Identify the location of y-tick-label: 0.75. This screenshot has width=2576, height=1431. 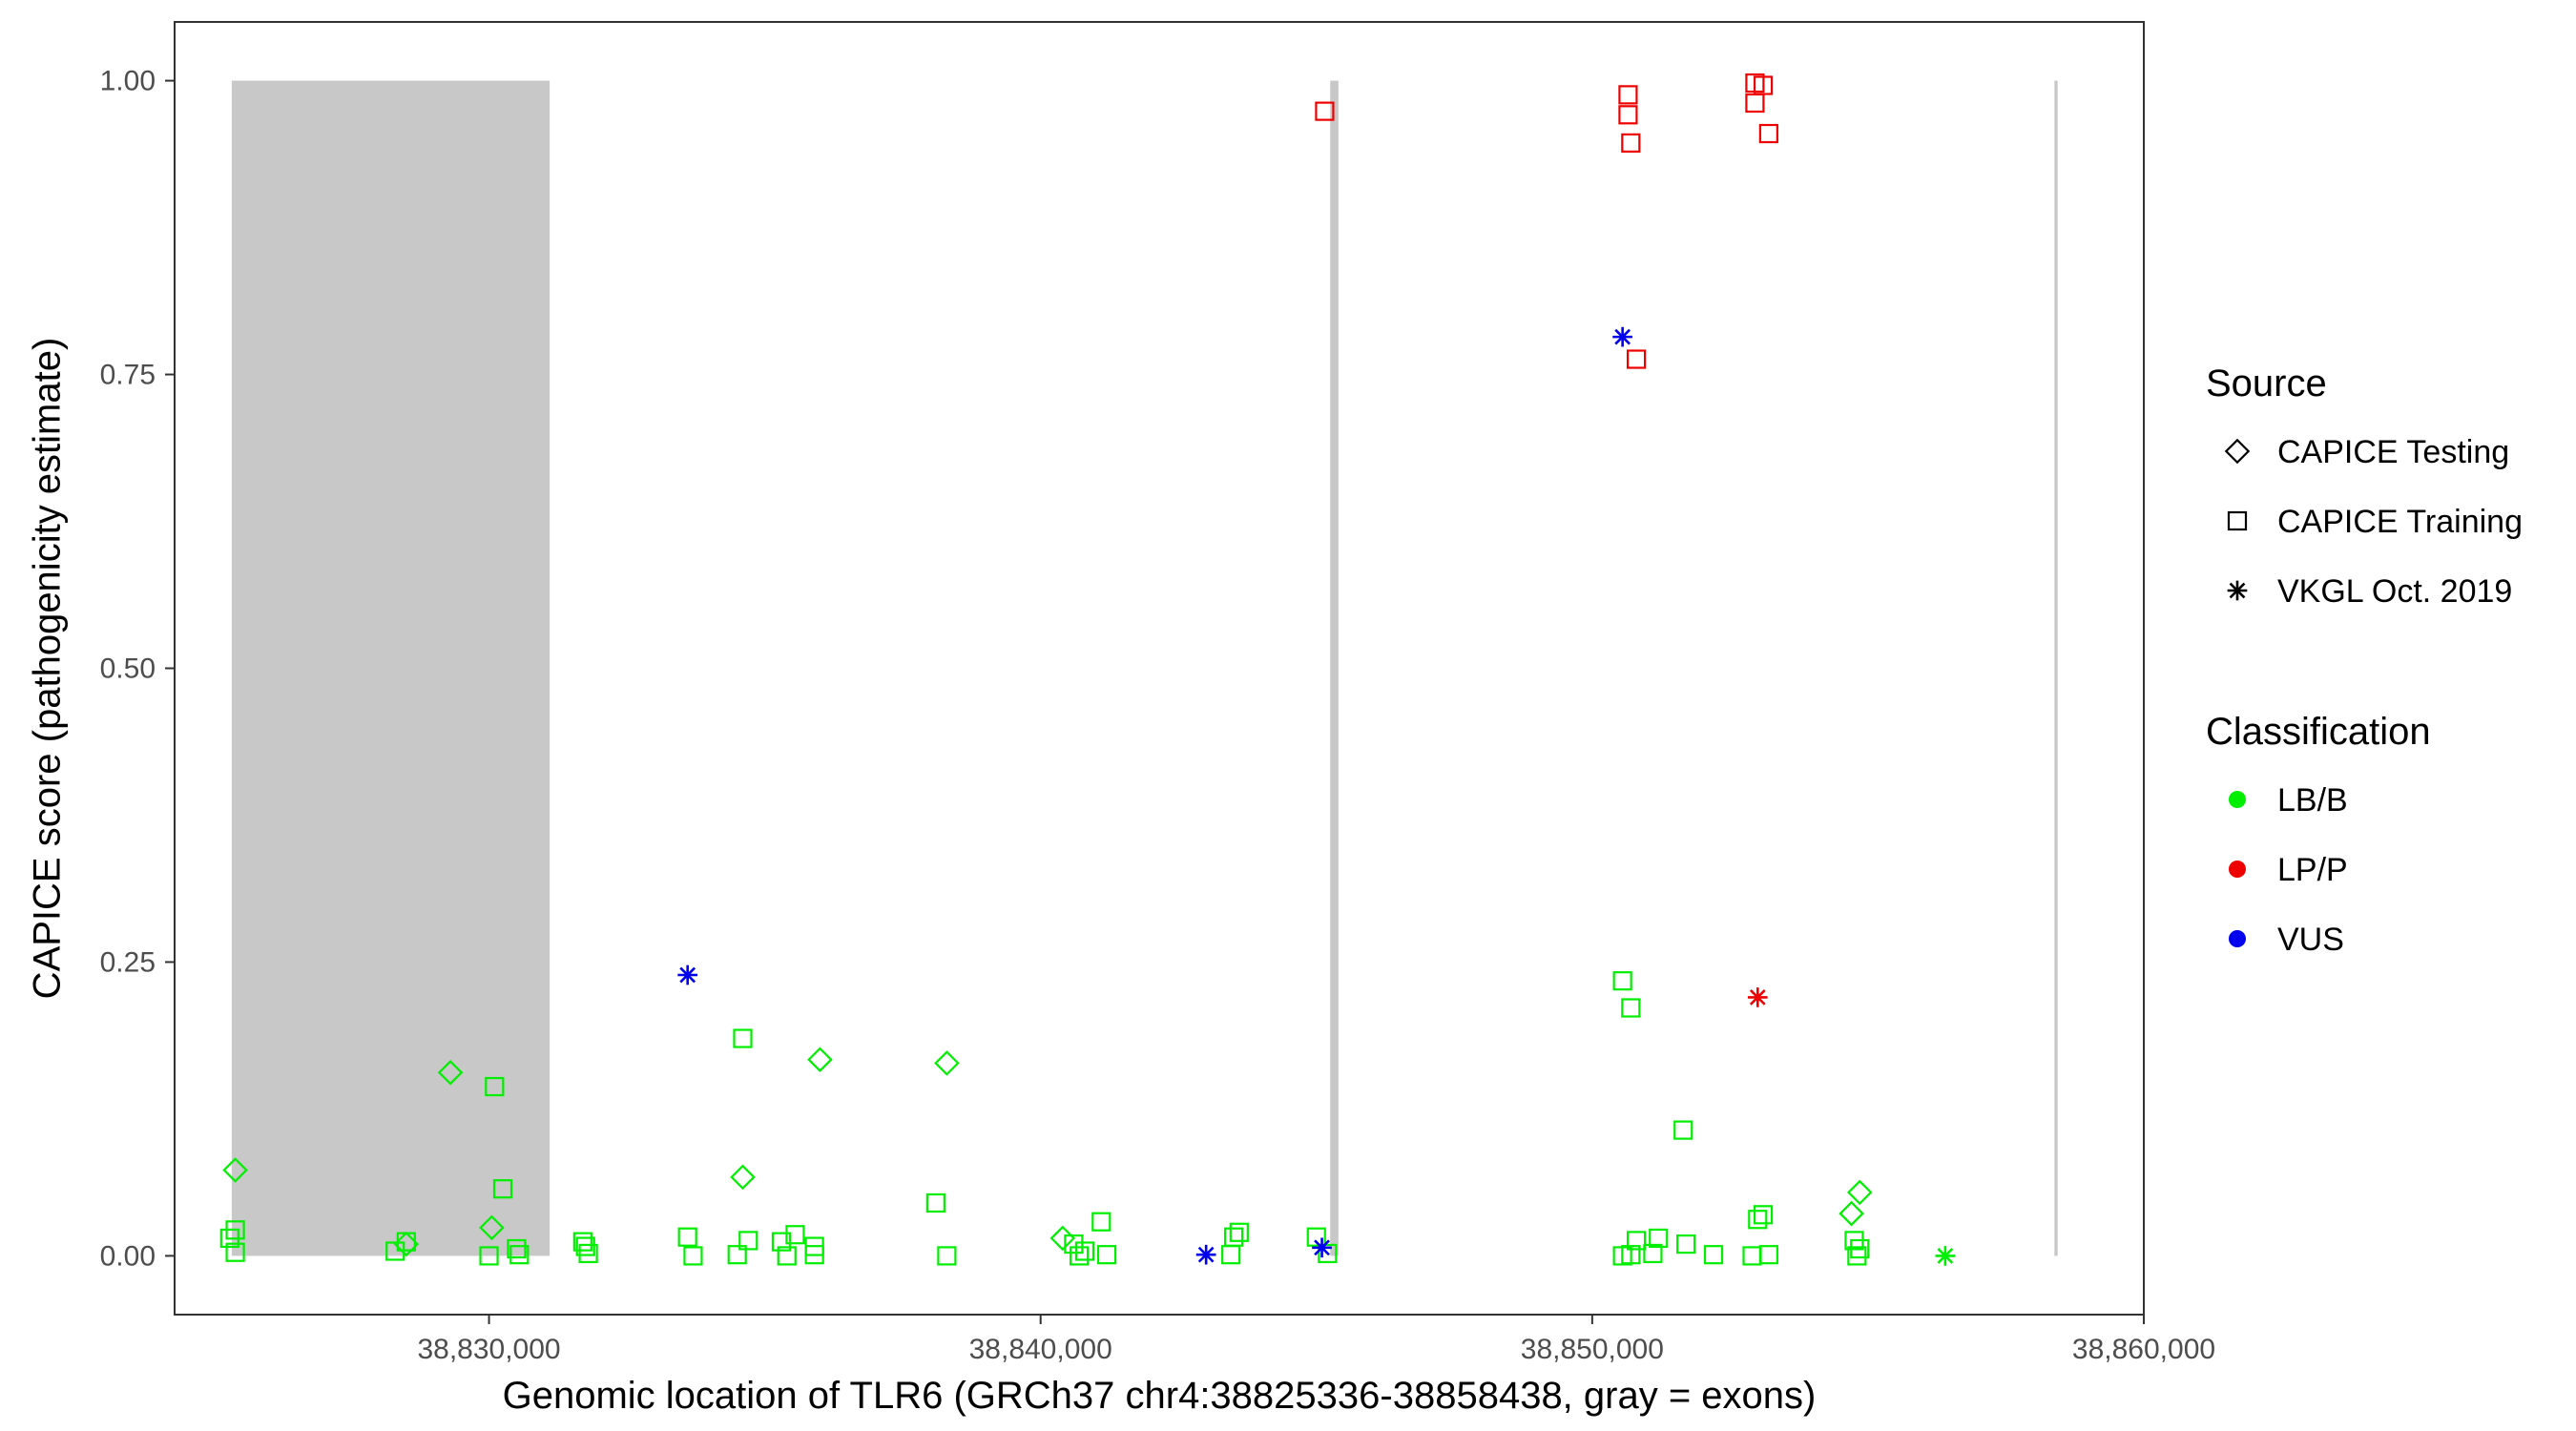
(128, 375).